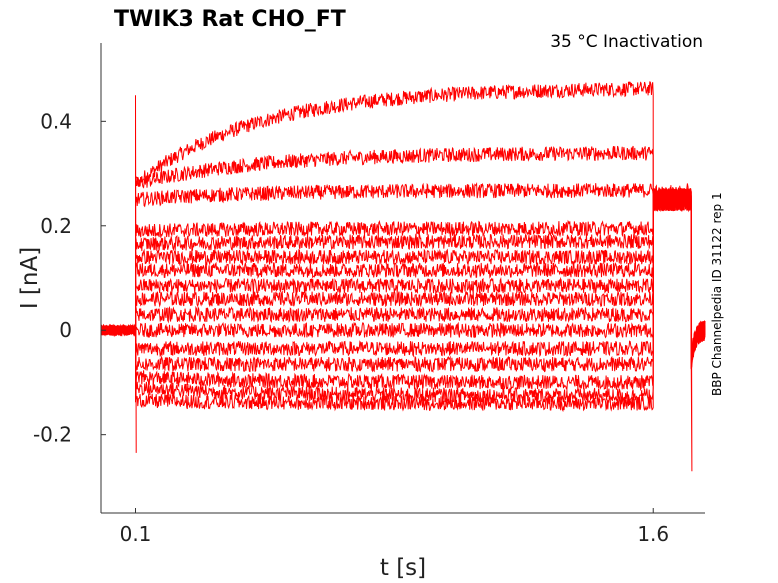  What do you see at coordinates (403, 568) in the screenshot?
I see `x-axis-label: t [s]` at bounding box center [403, 568].